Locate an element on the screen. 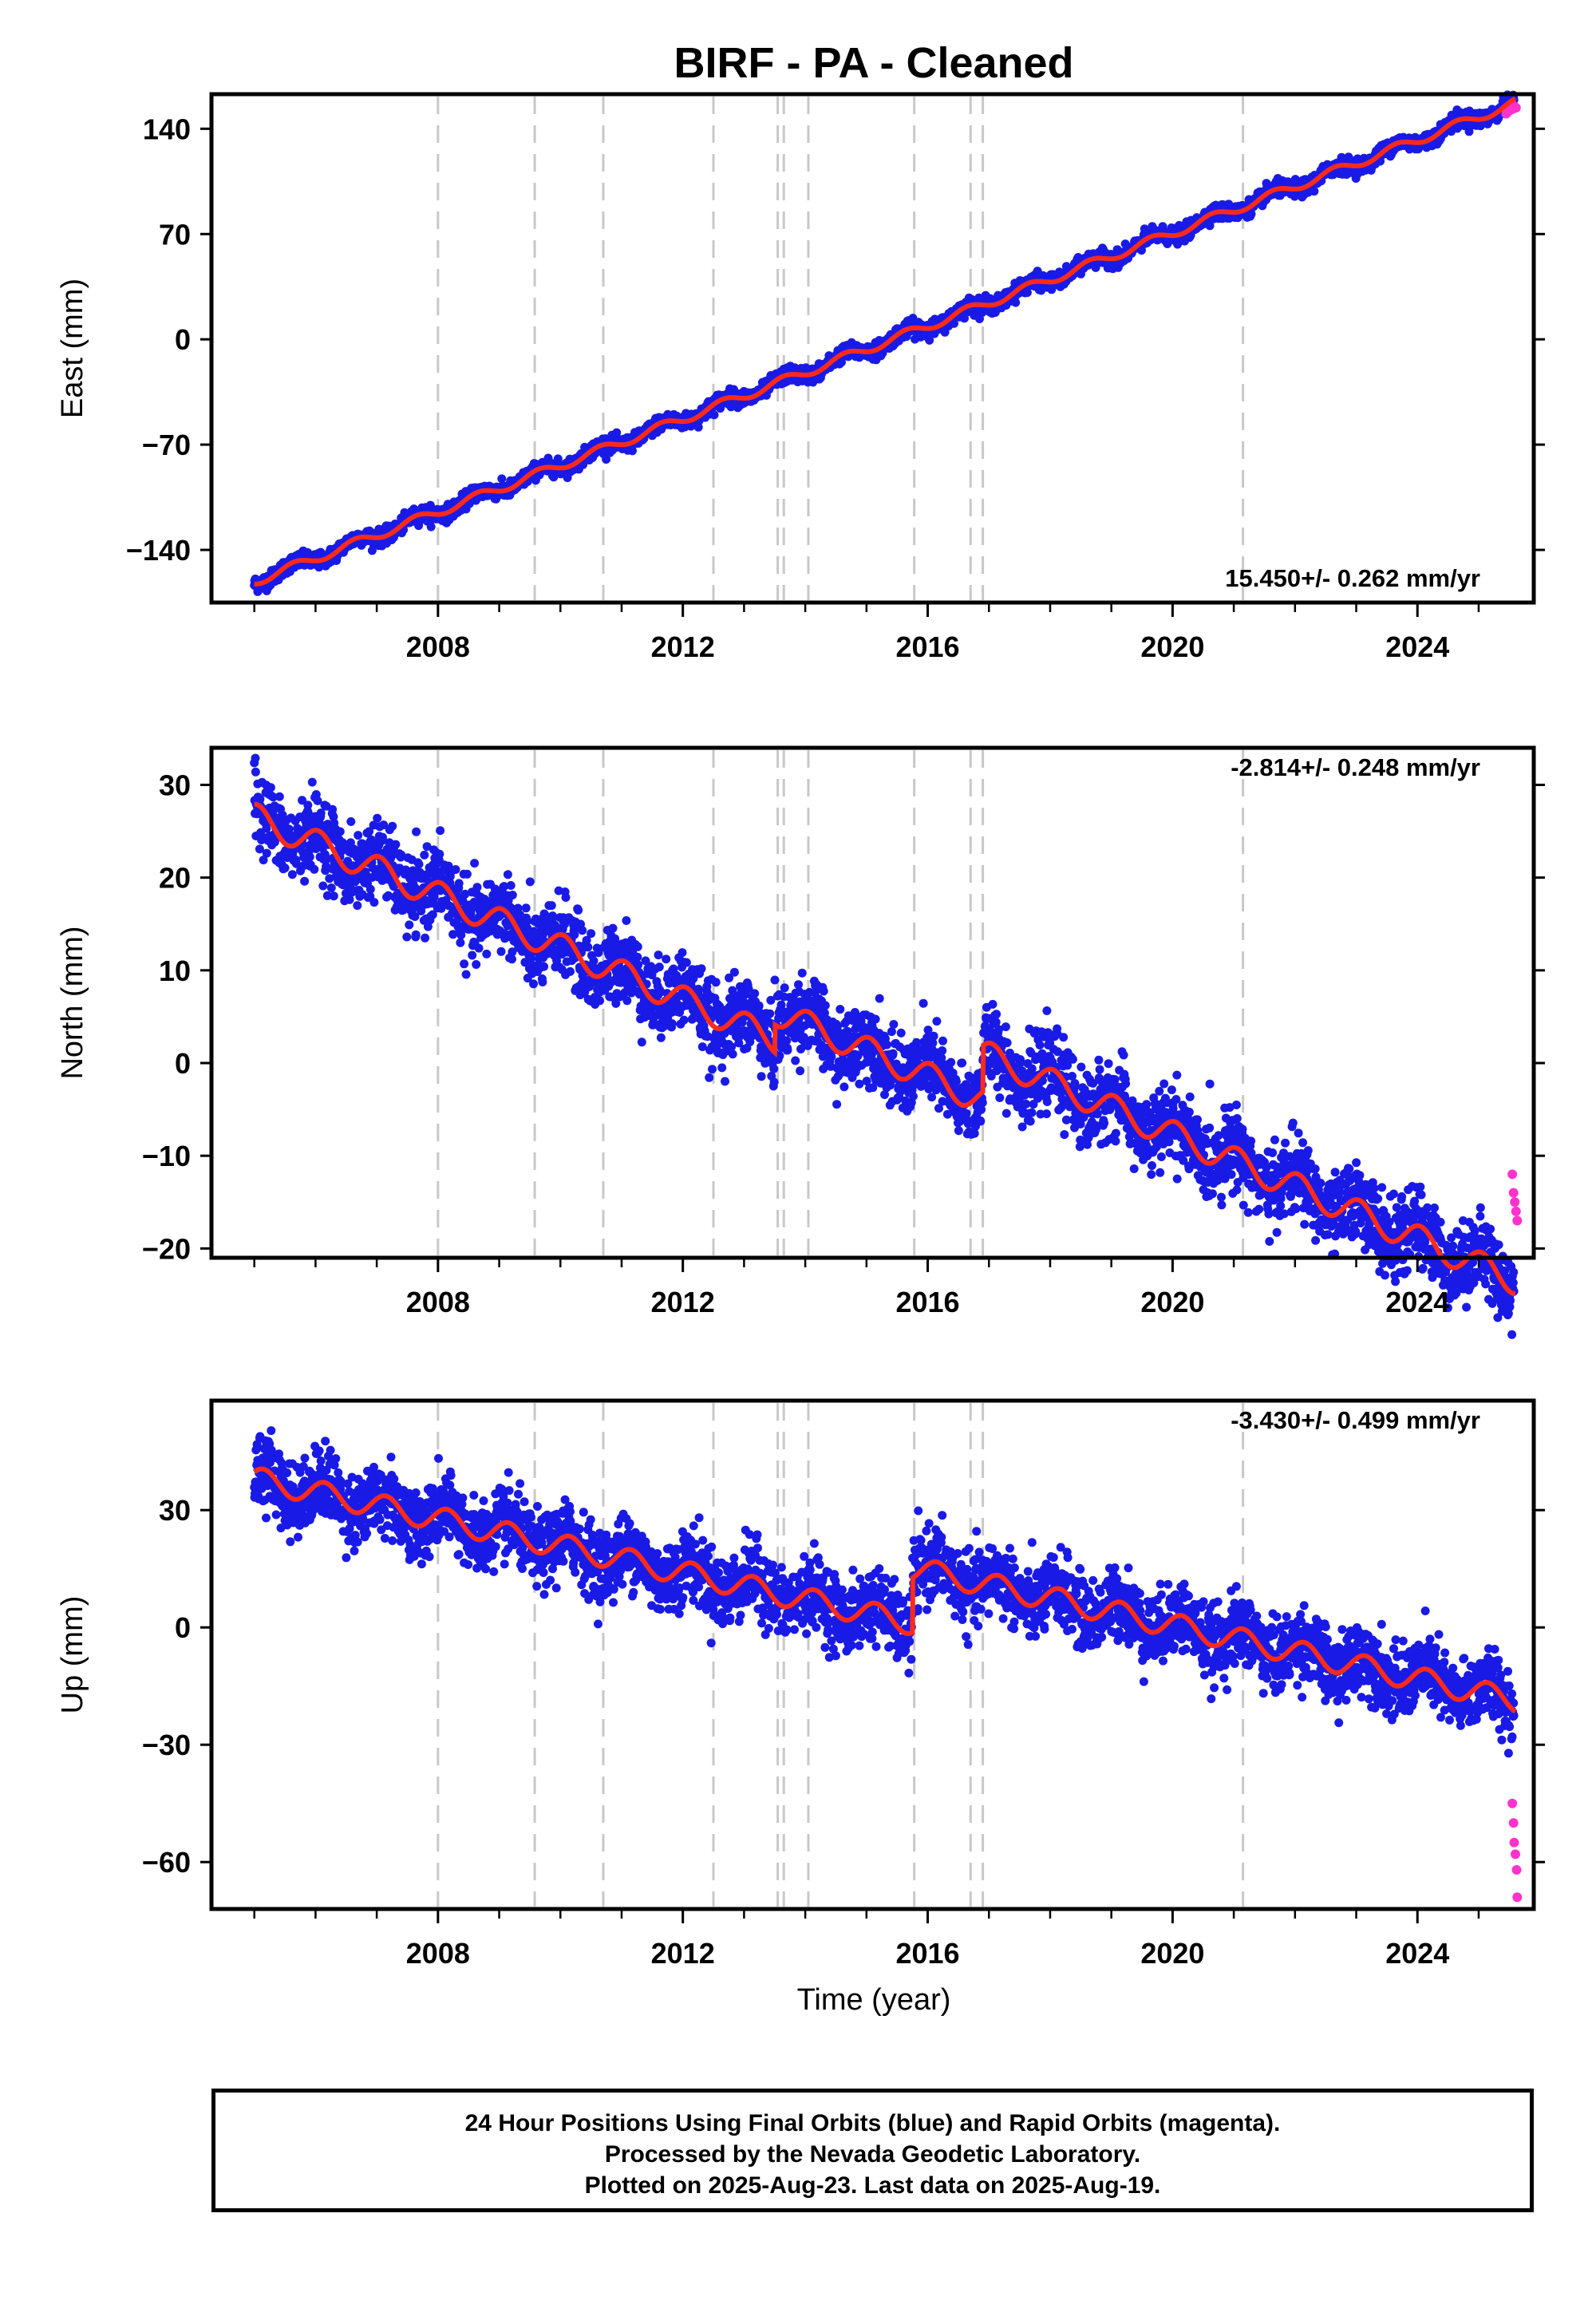 Image resolution: width=1596 pixels, height=2316 pixels. x-tick-label: 2012 is located at coordinates (683, 646).